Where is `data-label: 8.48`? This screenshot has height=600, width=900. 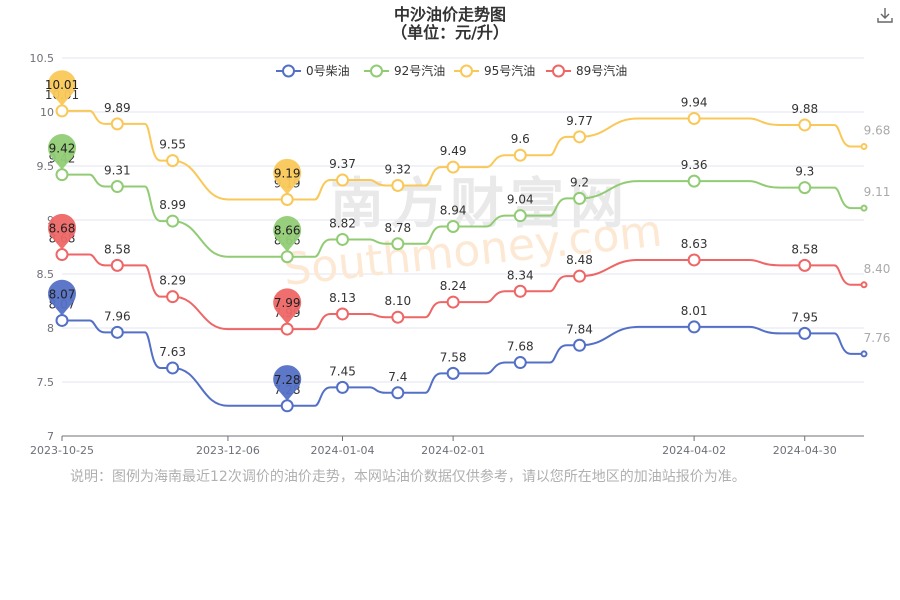 data-label: 8.48 is located at coordinates (579, 260).